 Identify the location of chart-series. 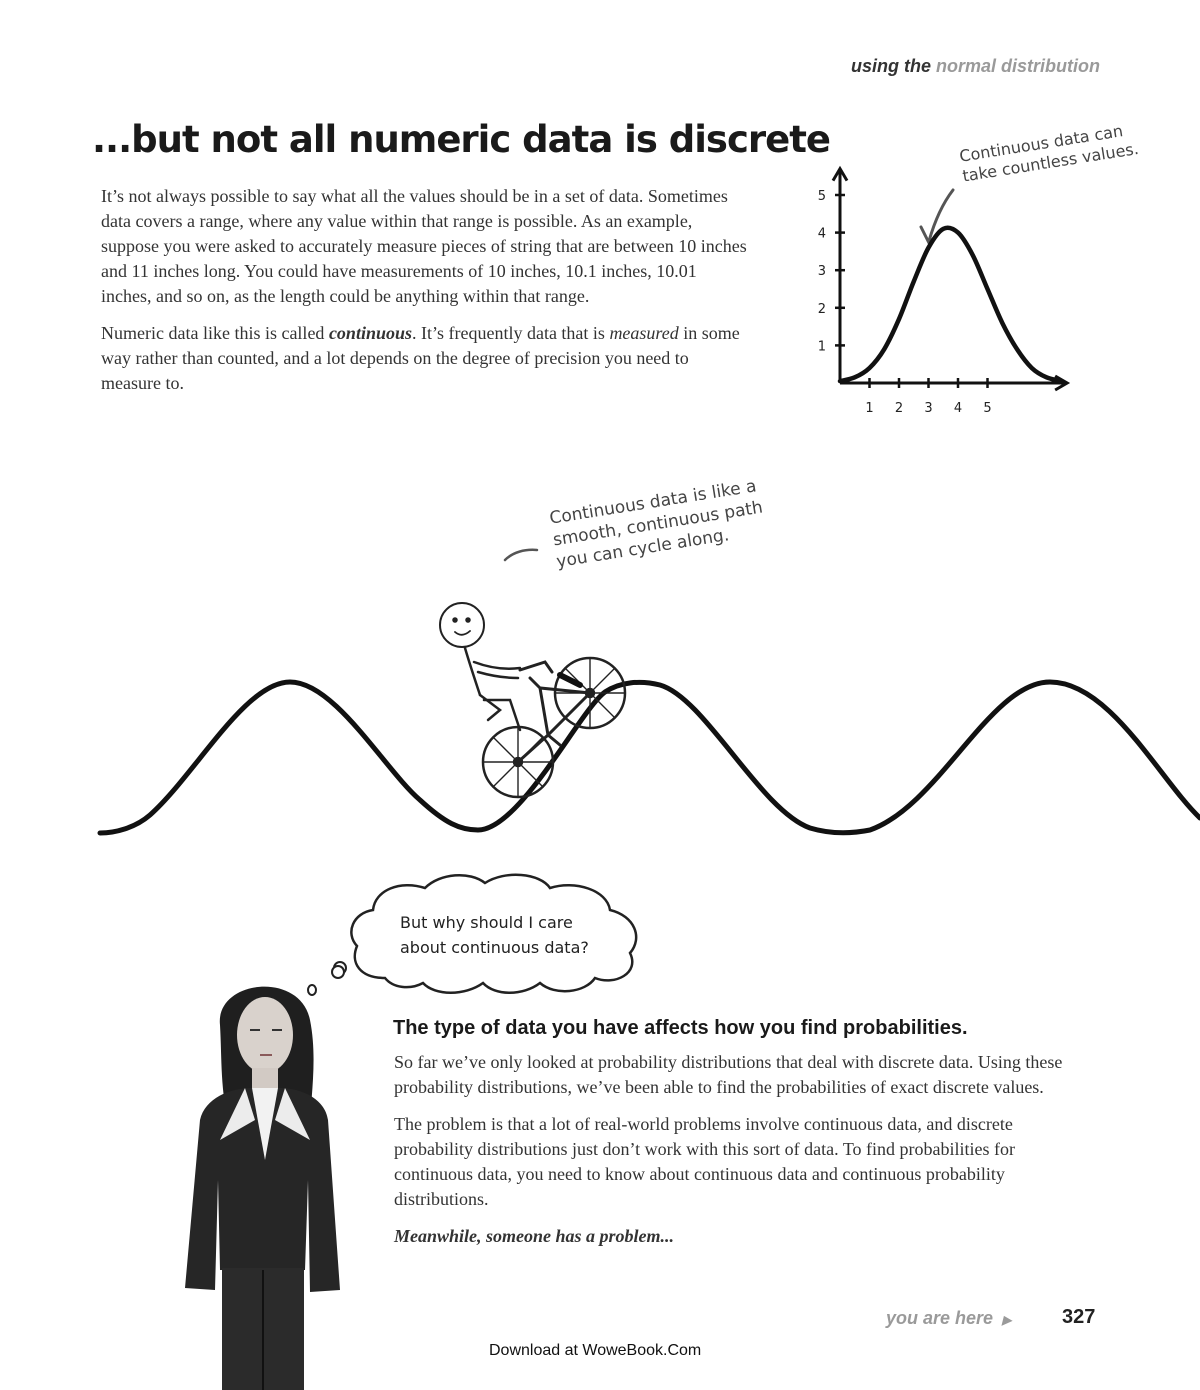
(950, 304).